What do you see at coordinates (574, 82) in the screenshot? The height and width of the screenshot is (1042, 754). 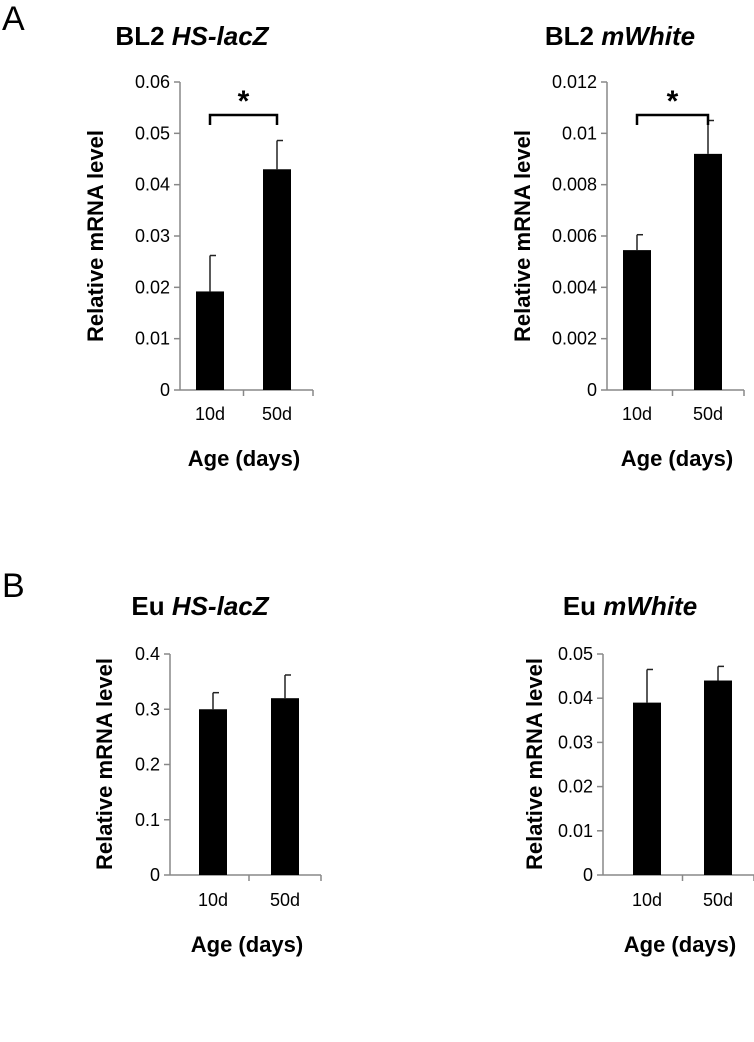 I see `y-tick-label: 0.012` at bounding box center [574, 82].